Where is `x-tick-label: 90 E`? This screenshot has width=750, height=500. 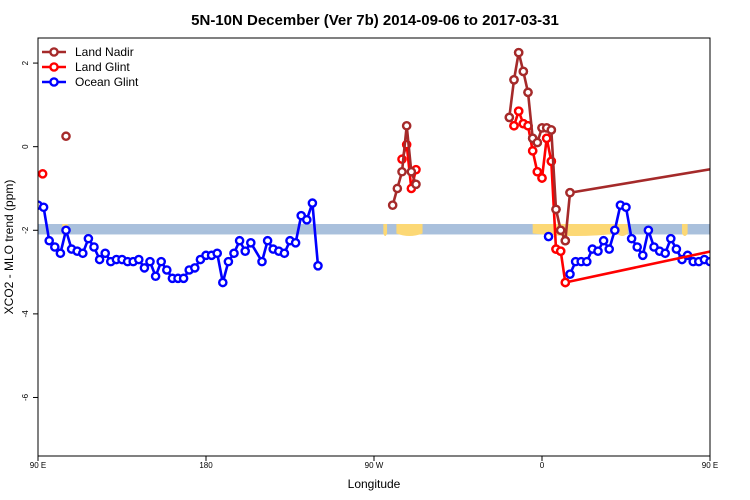 x-tick-label: 90 E is located at coordinates (710, 465).